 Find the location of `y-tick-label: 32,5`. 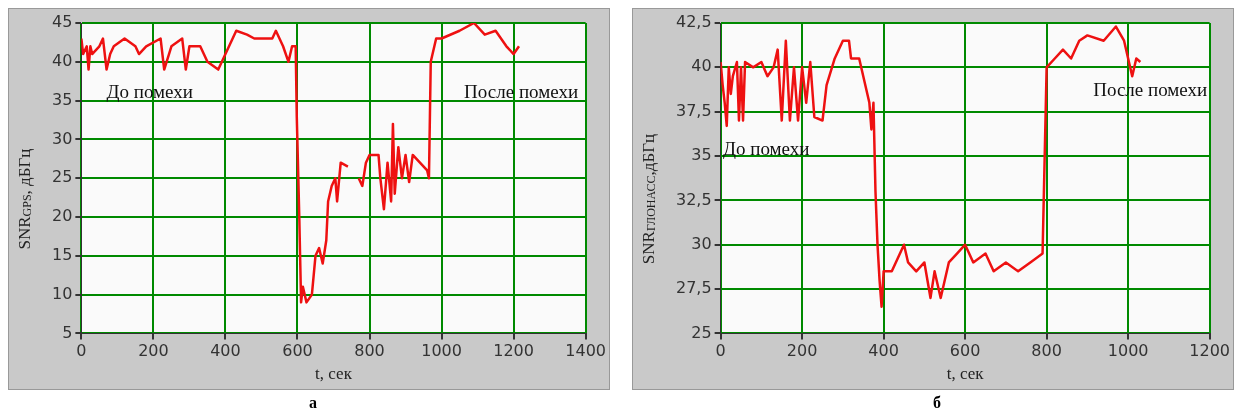

y-tick-label: 32,5 is located at coordinates (694, 199).